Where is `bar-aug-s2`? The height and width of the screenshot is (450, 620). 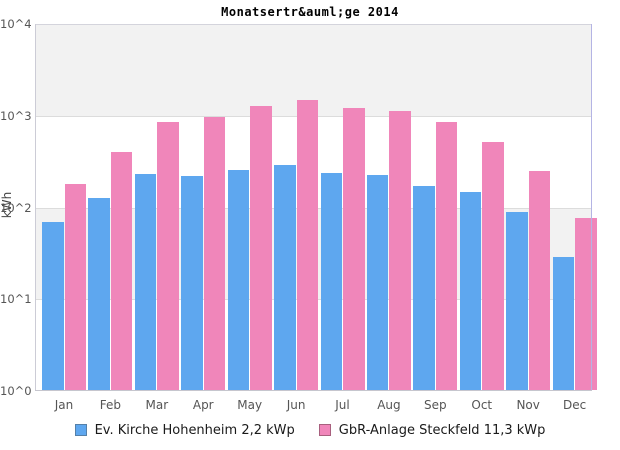
bar-aug-s2 is located at coordinates (400, 250).